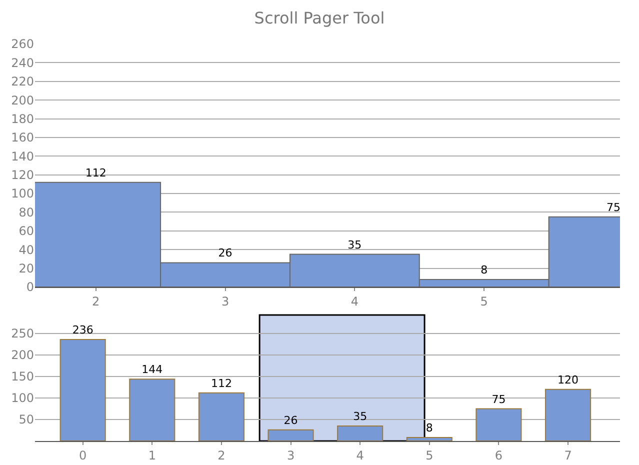 The image size is (639, 465). What do you see at coordinates (26, 269) in the screenshot?
I see `y-tick-label: 20` at bounding box center [26, 269].